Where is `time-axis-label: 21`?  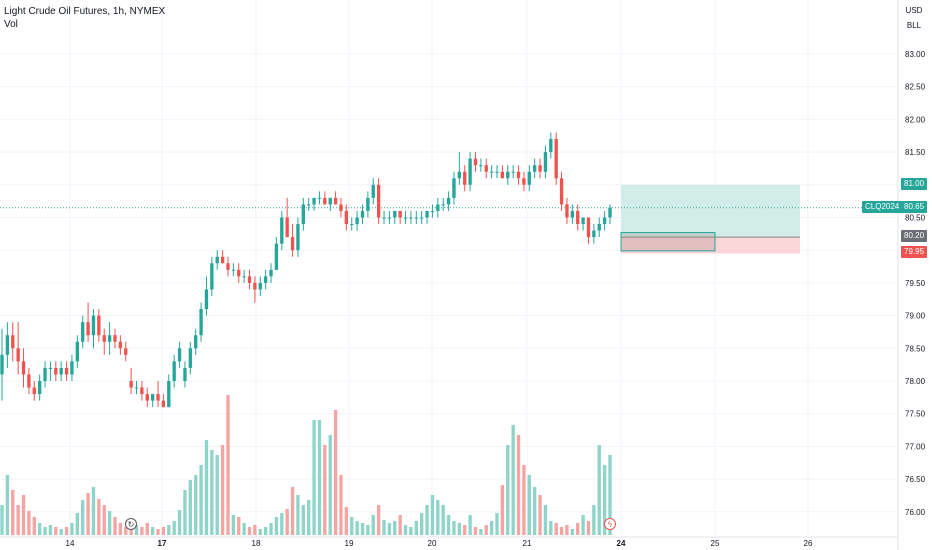 time-axis-label: 21 is located at coordinates (527, 543).